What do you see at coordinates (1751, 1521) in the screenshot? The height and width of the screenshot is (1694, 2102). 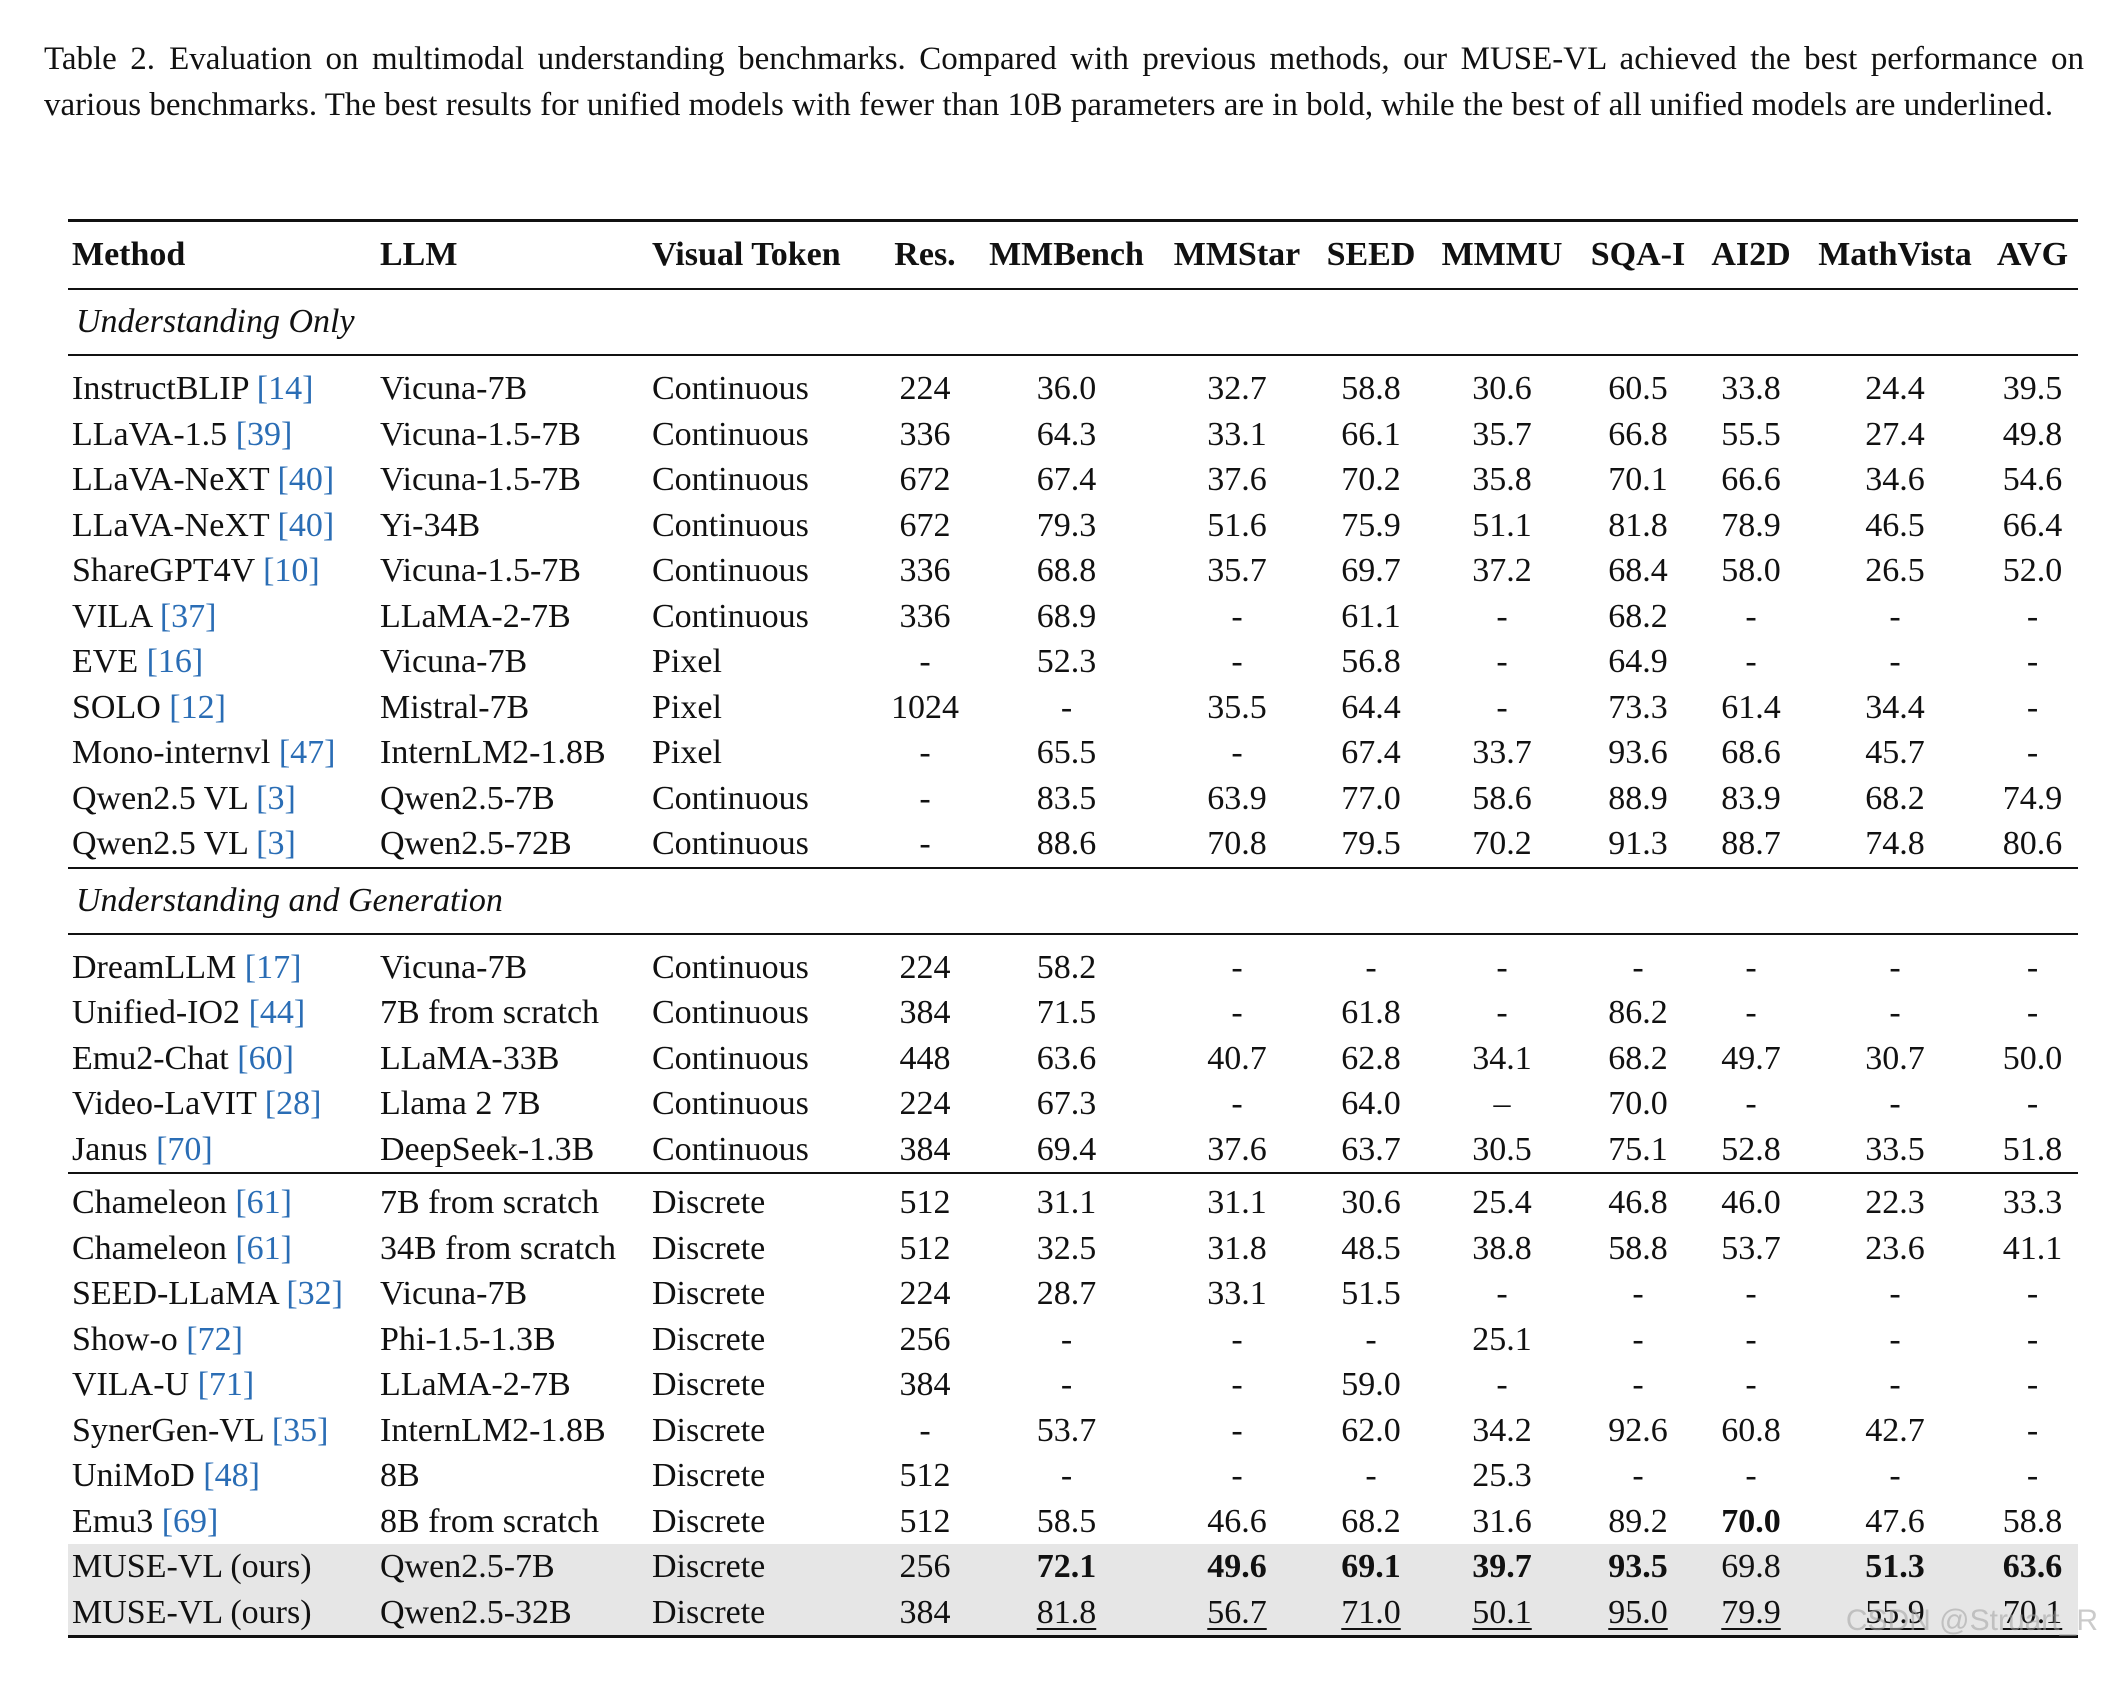 I see `ai2d-cell-value: 70.0` at bounding box center [1751, 1521].